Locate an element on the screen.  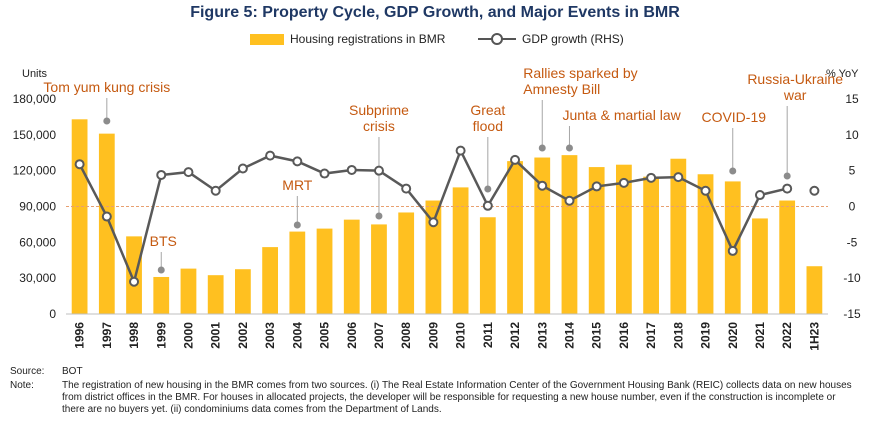
annotation-label: Tom yum kung crisis is located at coordinates (106, 87).